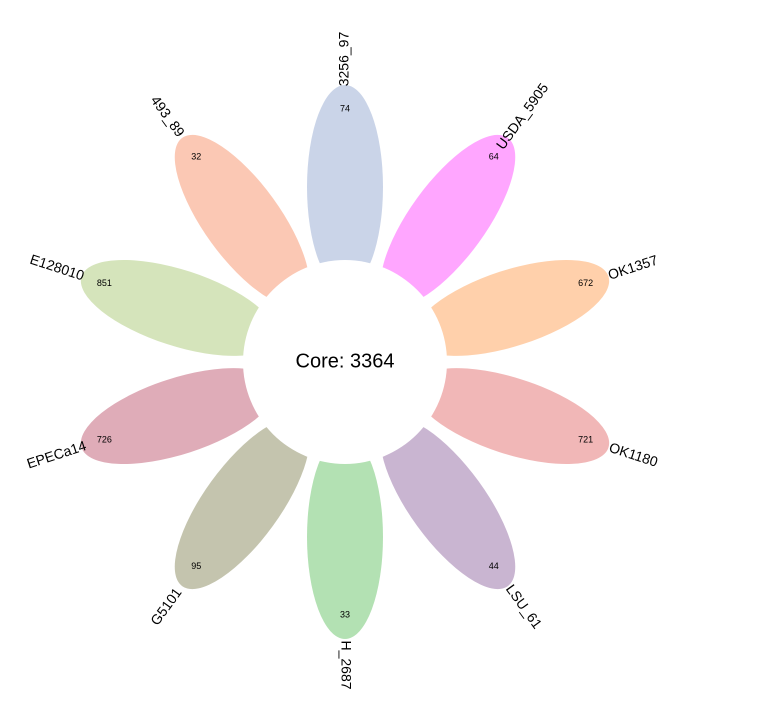  I want to click on petal-count-OK1180: 721, so click(585, 440).